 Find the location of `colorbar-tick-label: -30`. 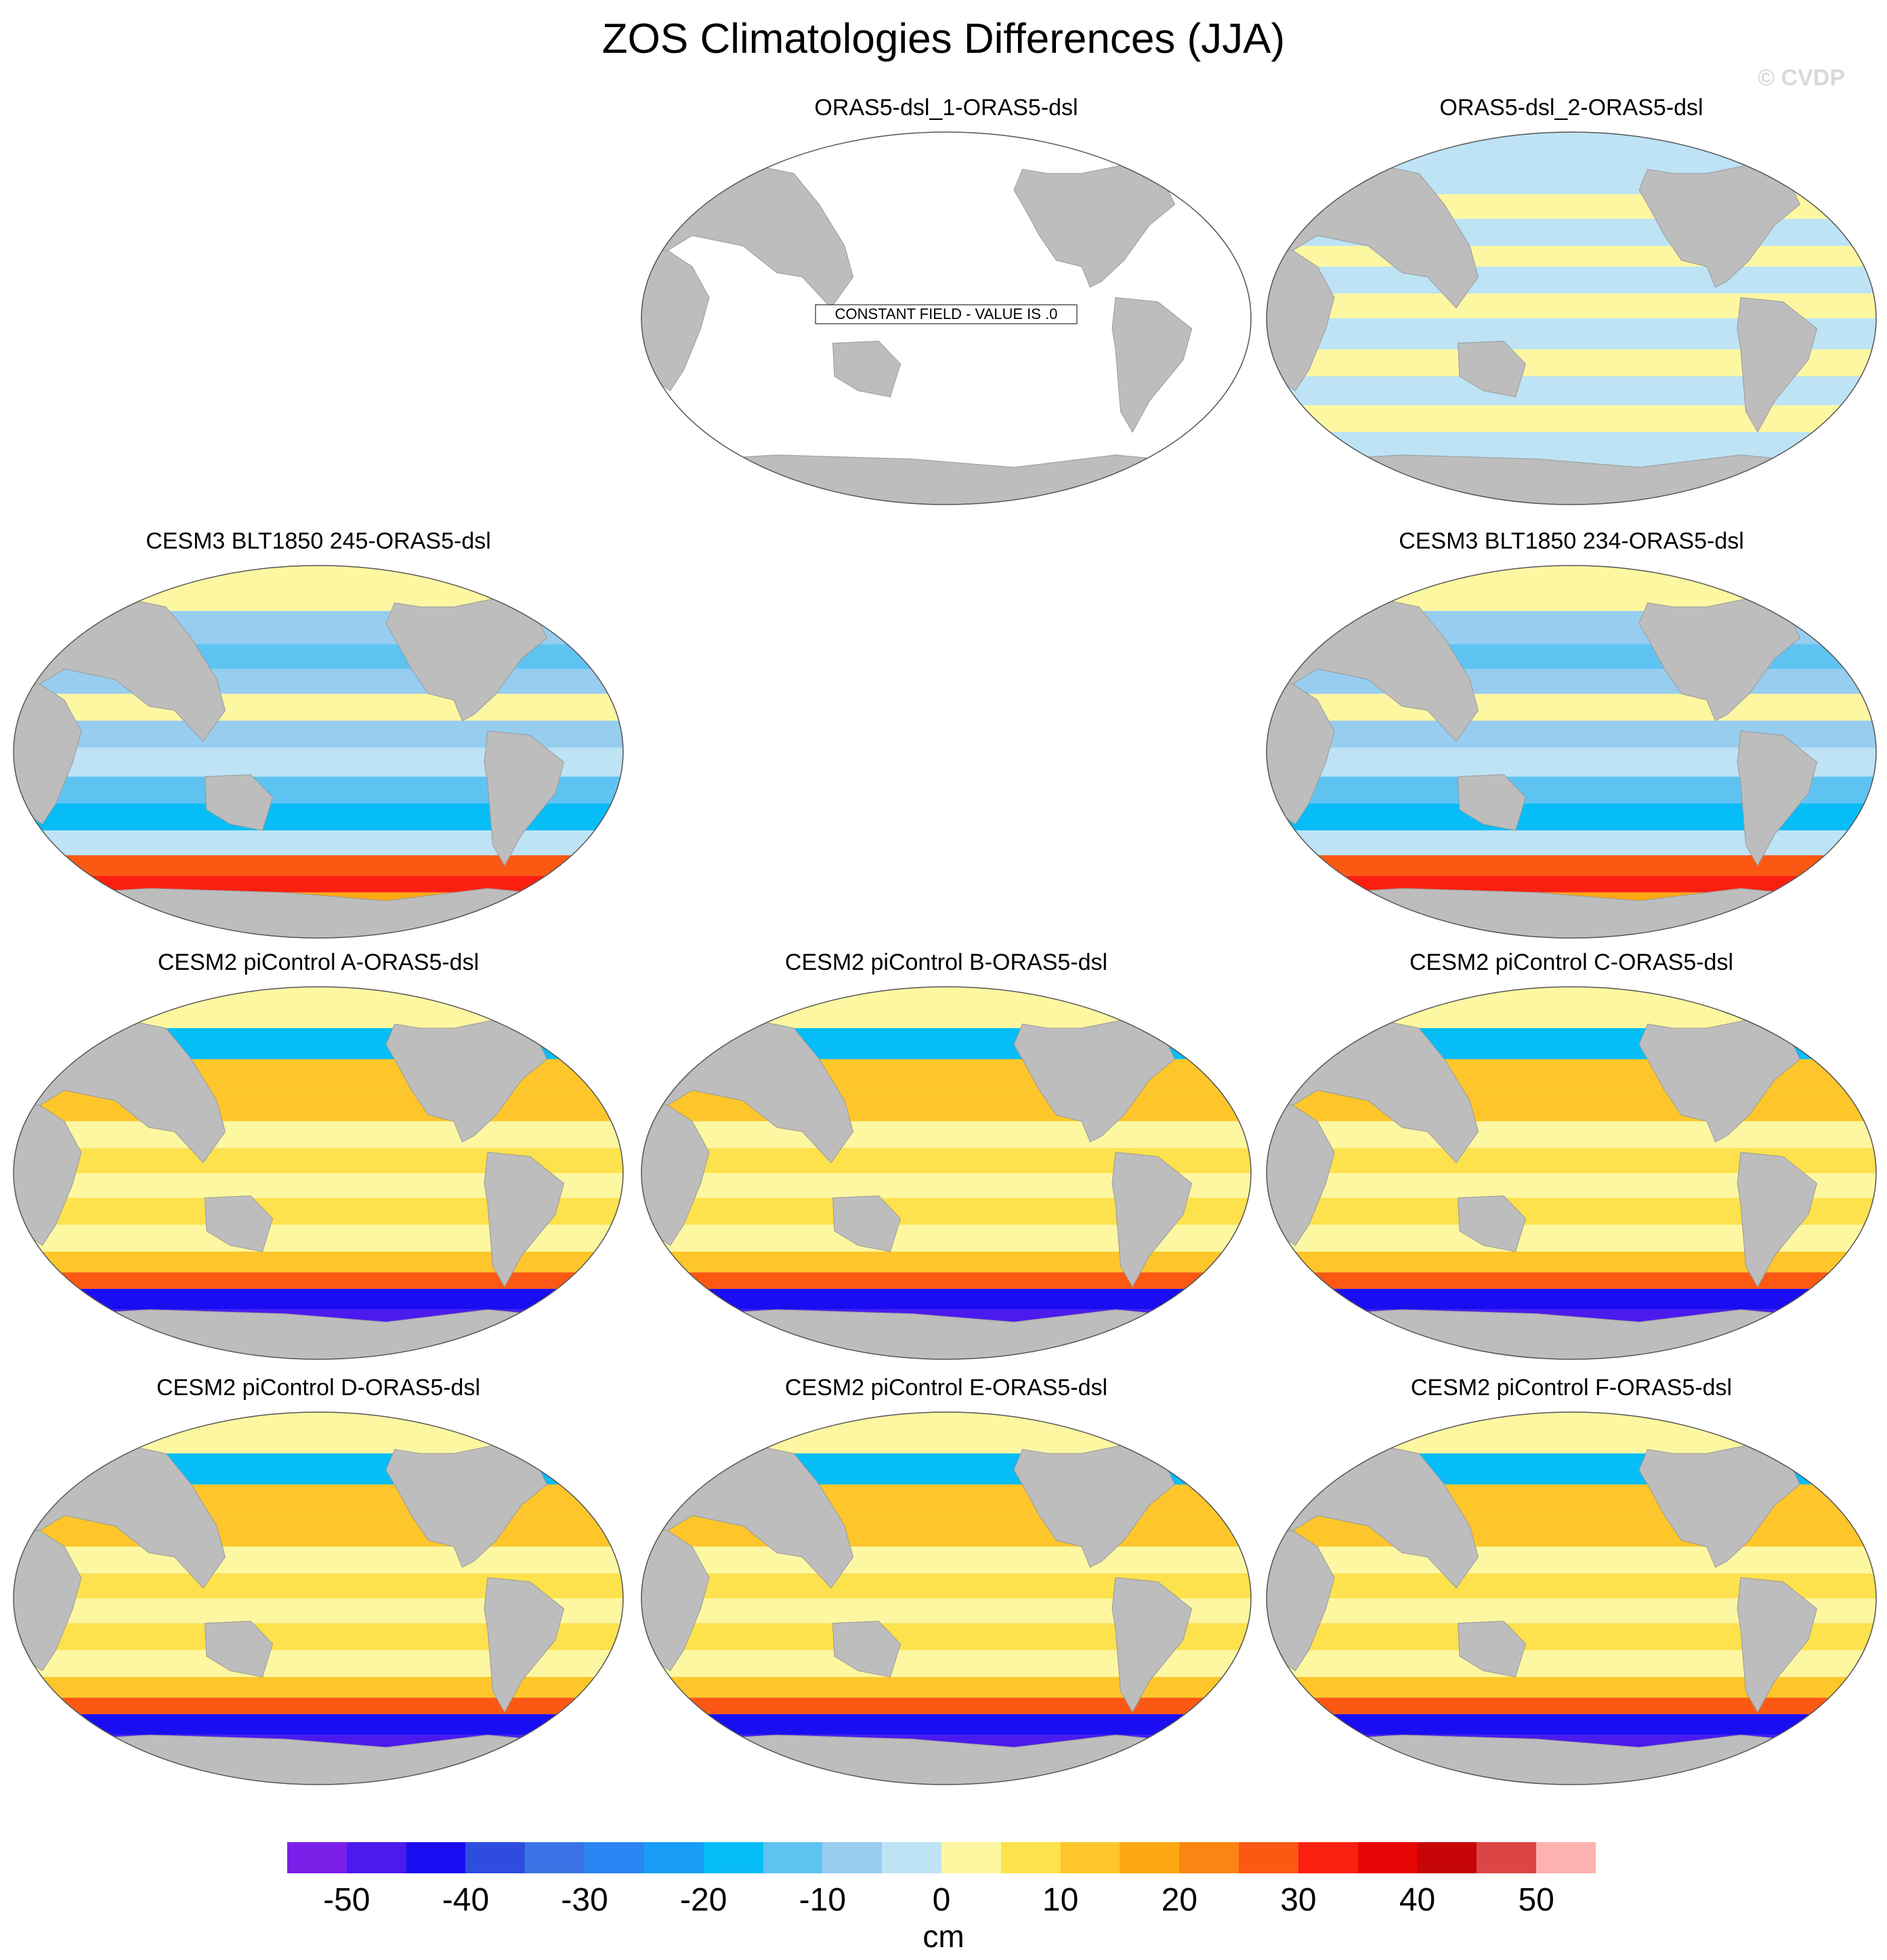

colorbar-tick-label: -30 is located at coordinates (584, 1900).